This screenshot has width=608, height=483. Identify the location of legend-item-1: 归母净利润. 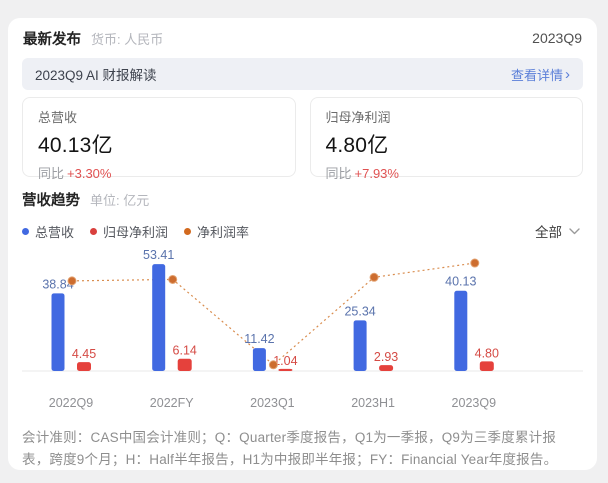
(129, 231).